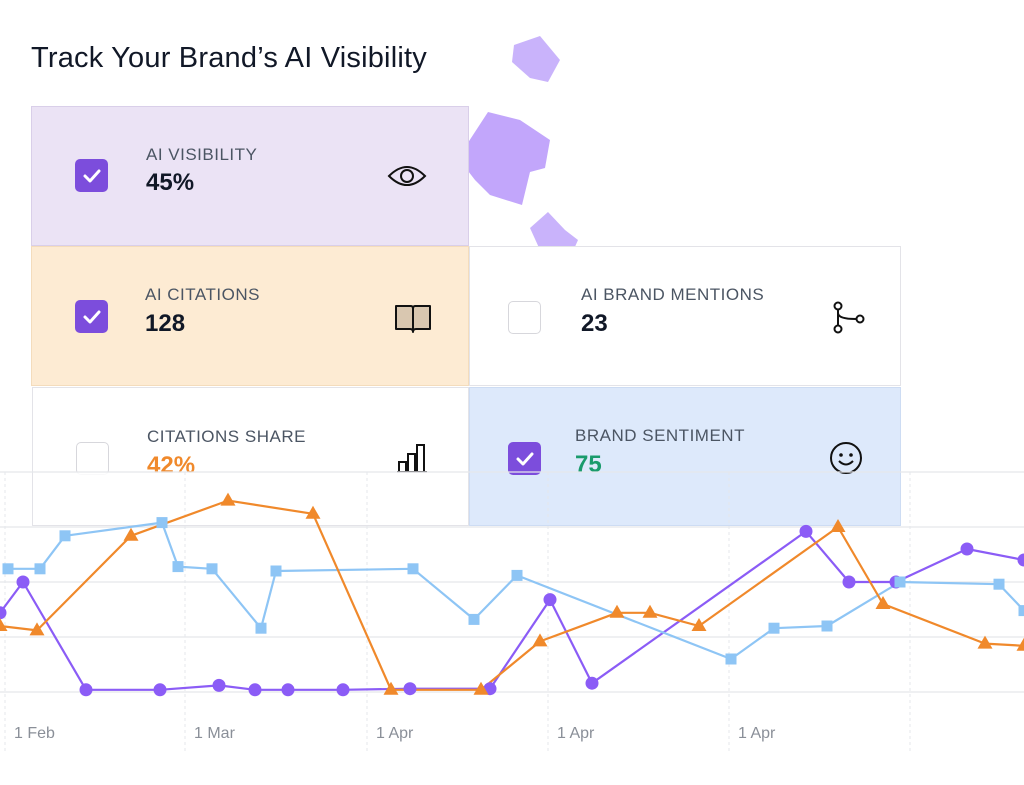 The height and width of the screenshot is (785, 1024). What do you see at coordinates (518, 149) in the screenshot?
I see `decoration` at bounding box center [518, 149].